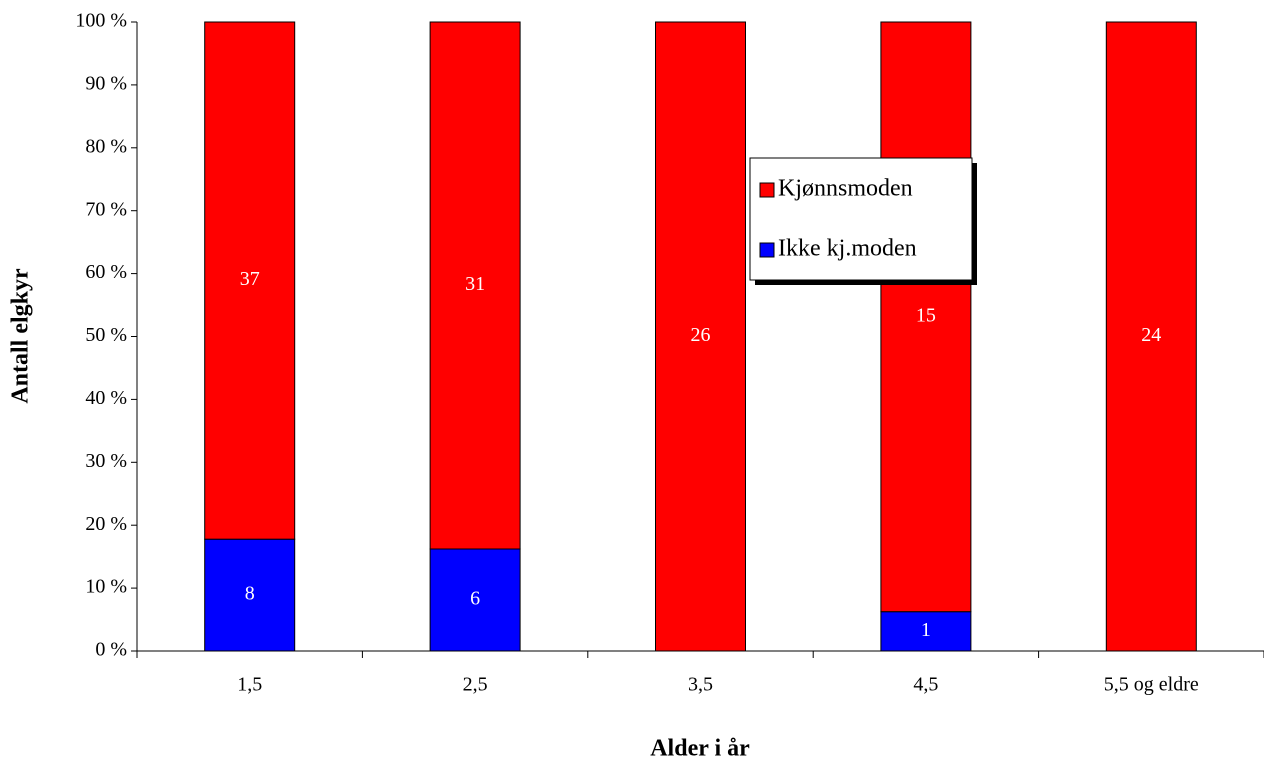  What do you see at coordinates (101, 21) in the screenshot?
I see `y-tick-label: 100 %` at bounding box center [101, 21].